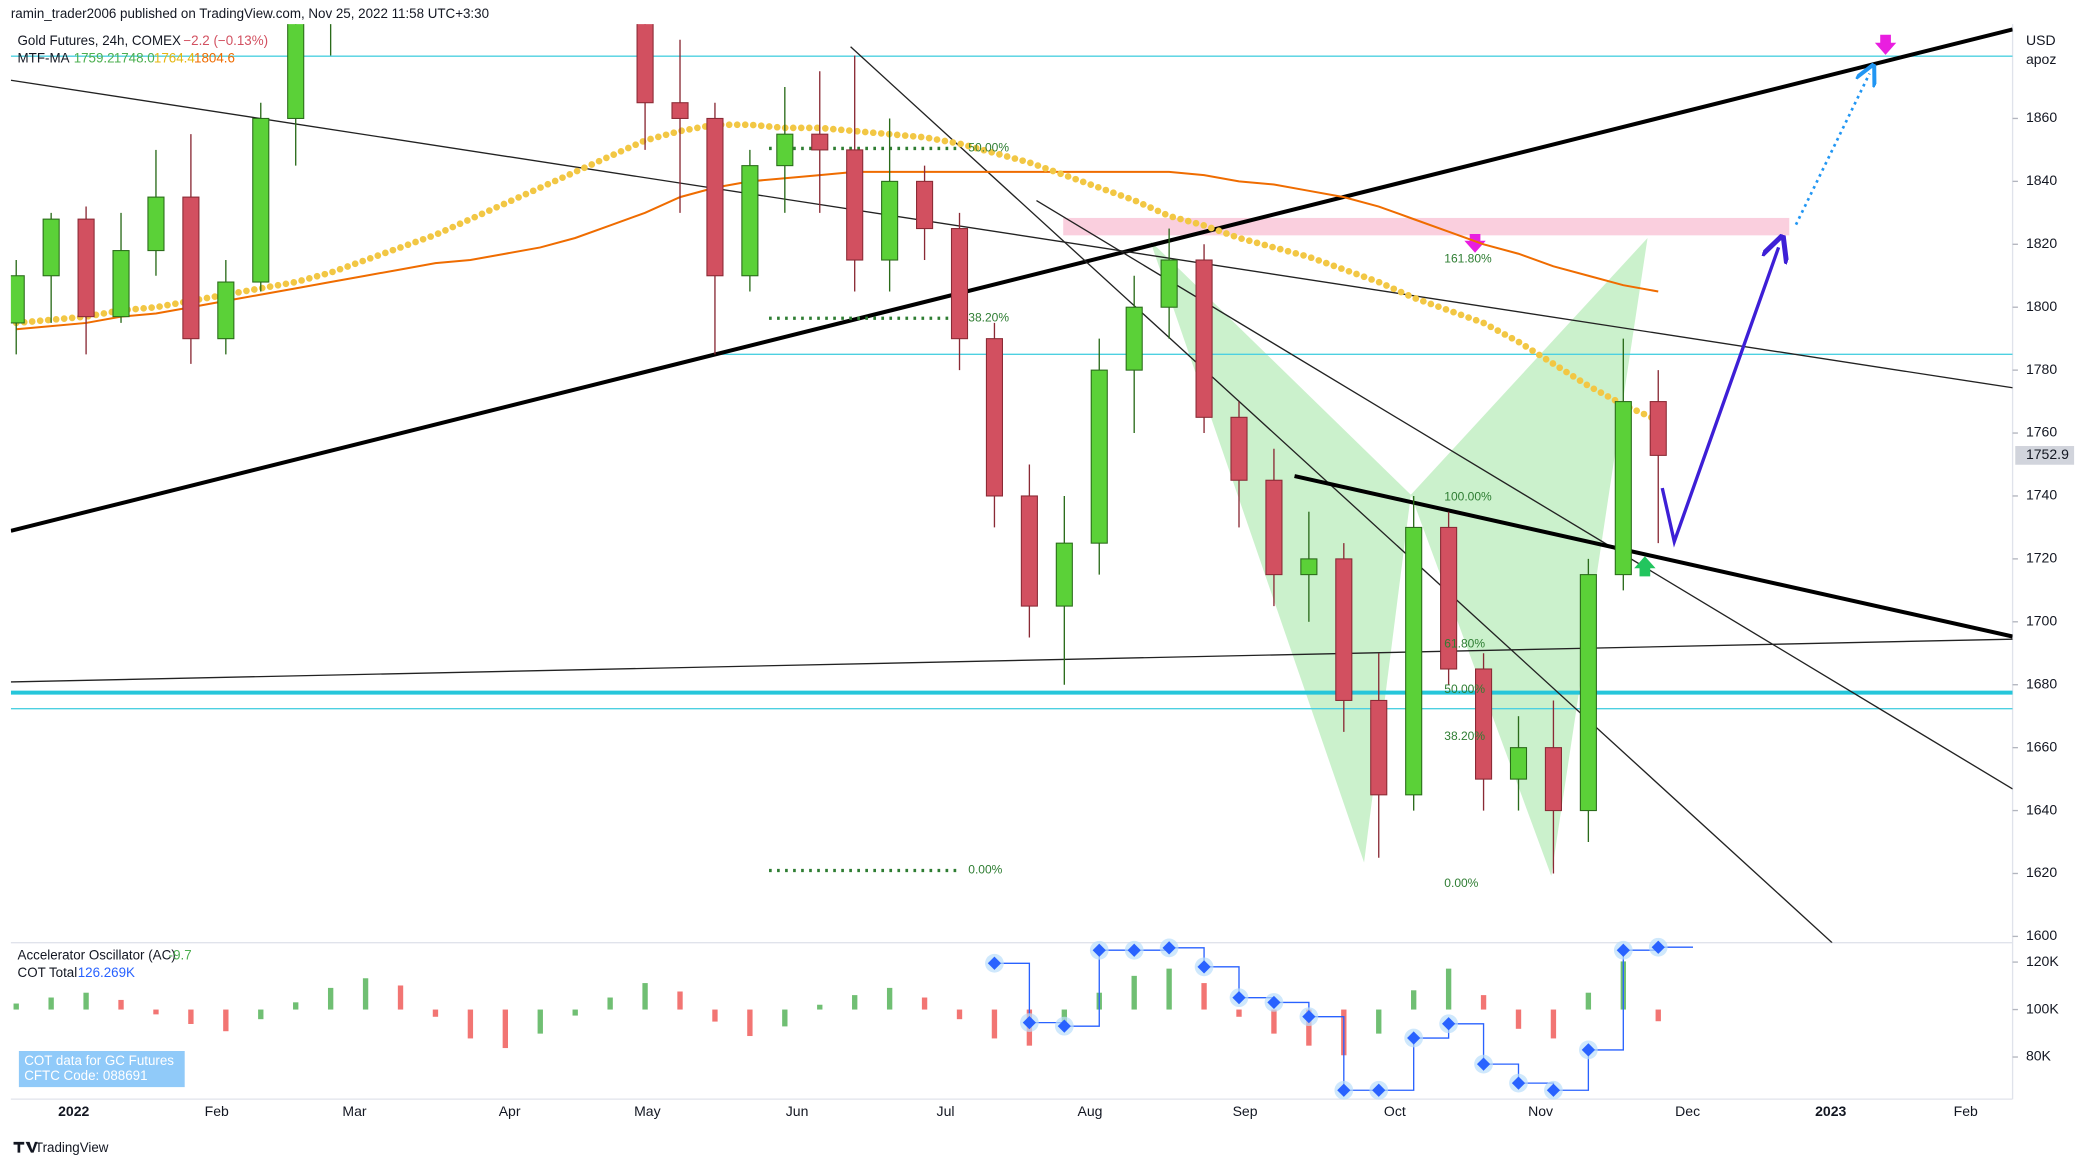 This screenshot has width=2097, height=1166. Describe the element at coordinates (2041, 872) in the screenshot. I see `y-tick-label: 1620` at that location.